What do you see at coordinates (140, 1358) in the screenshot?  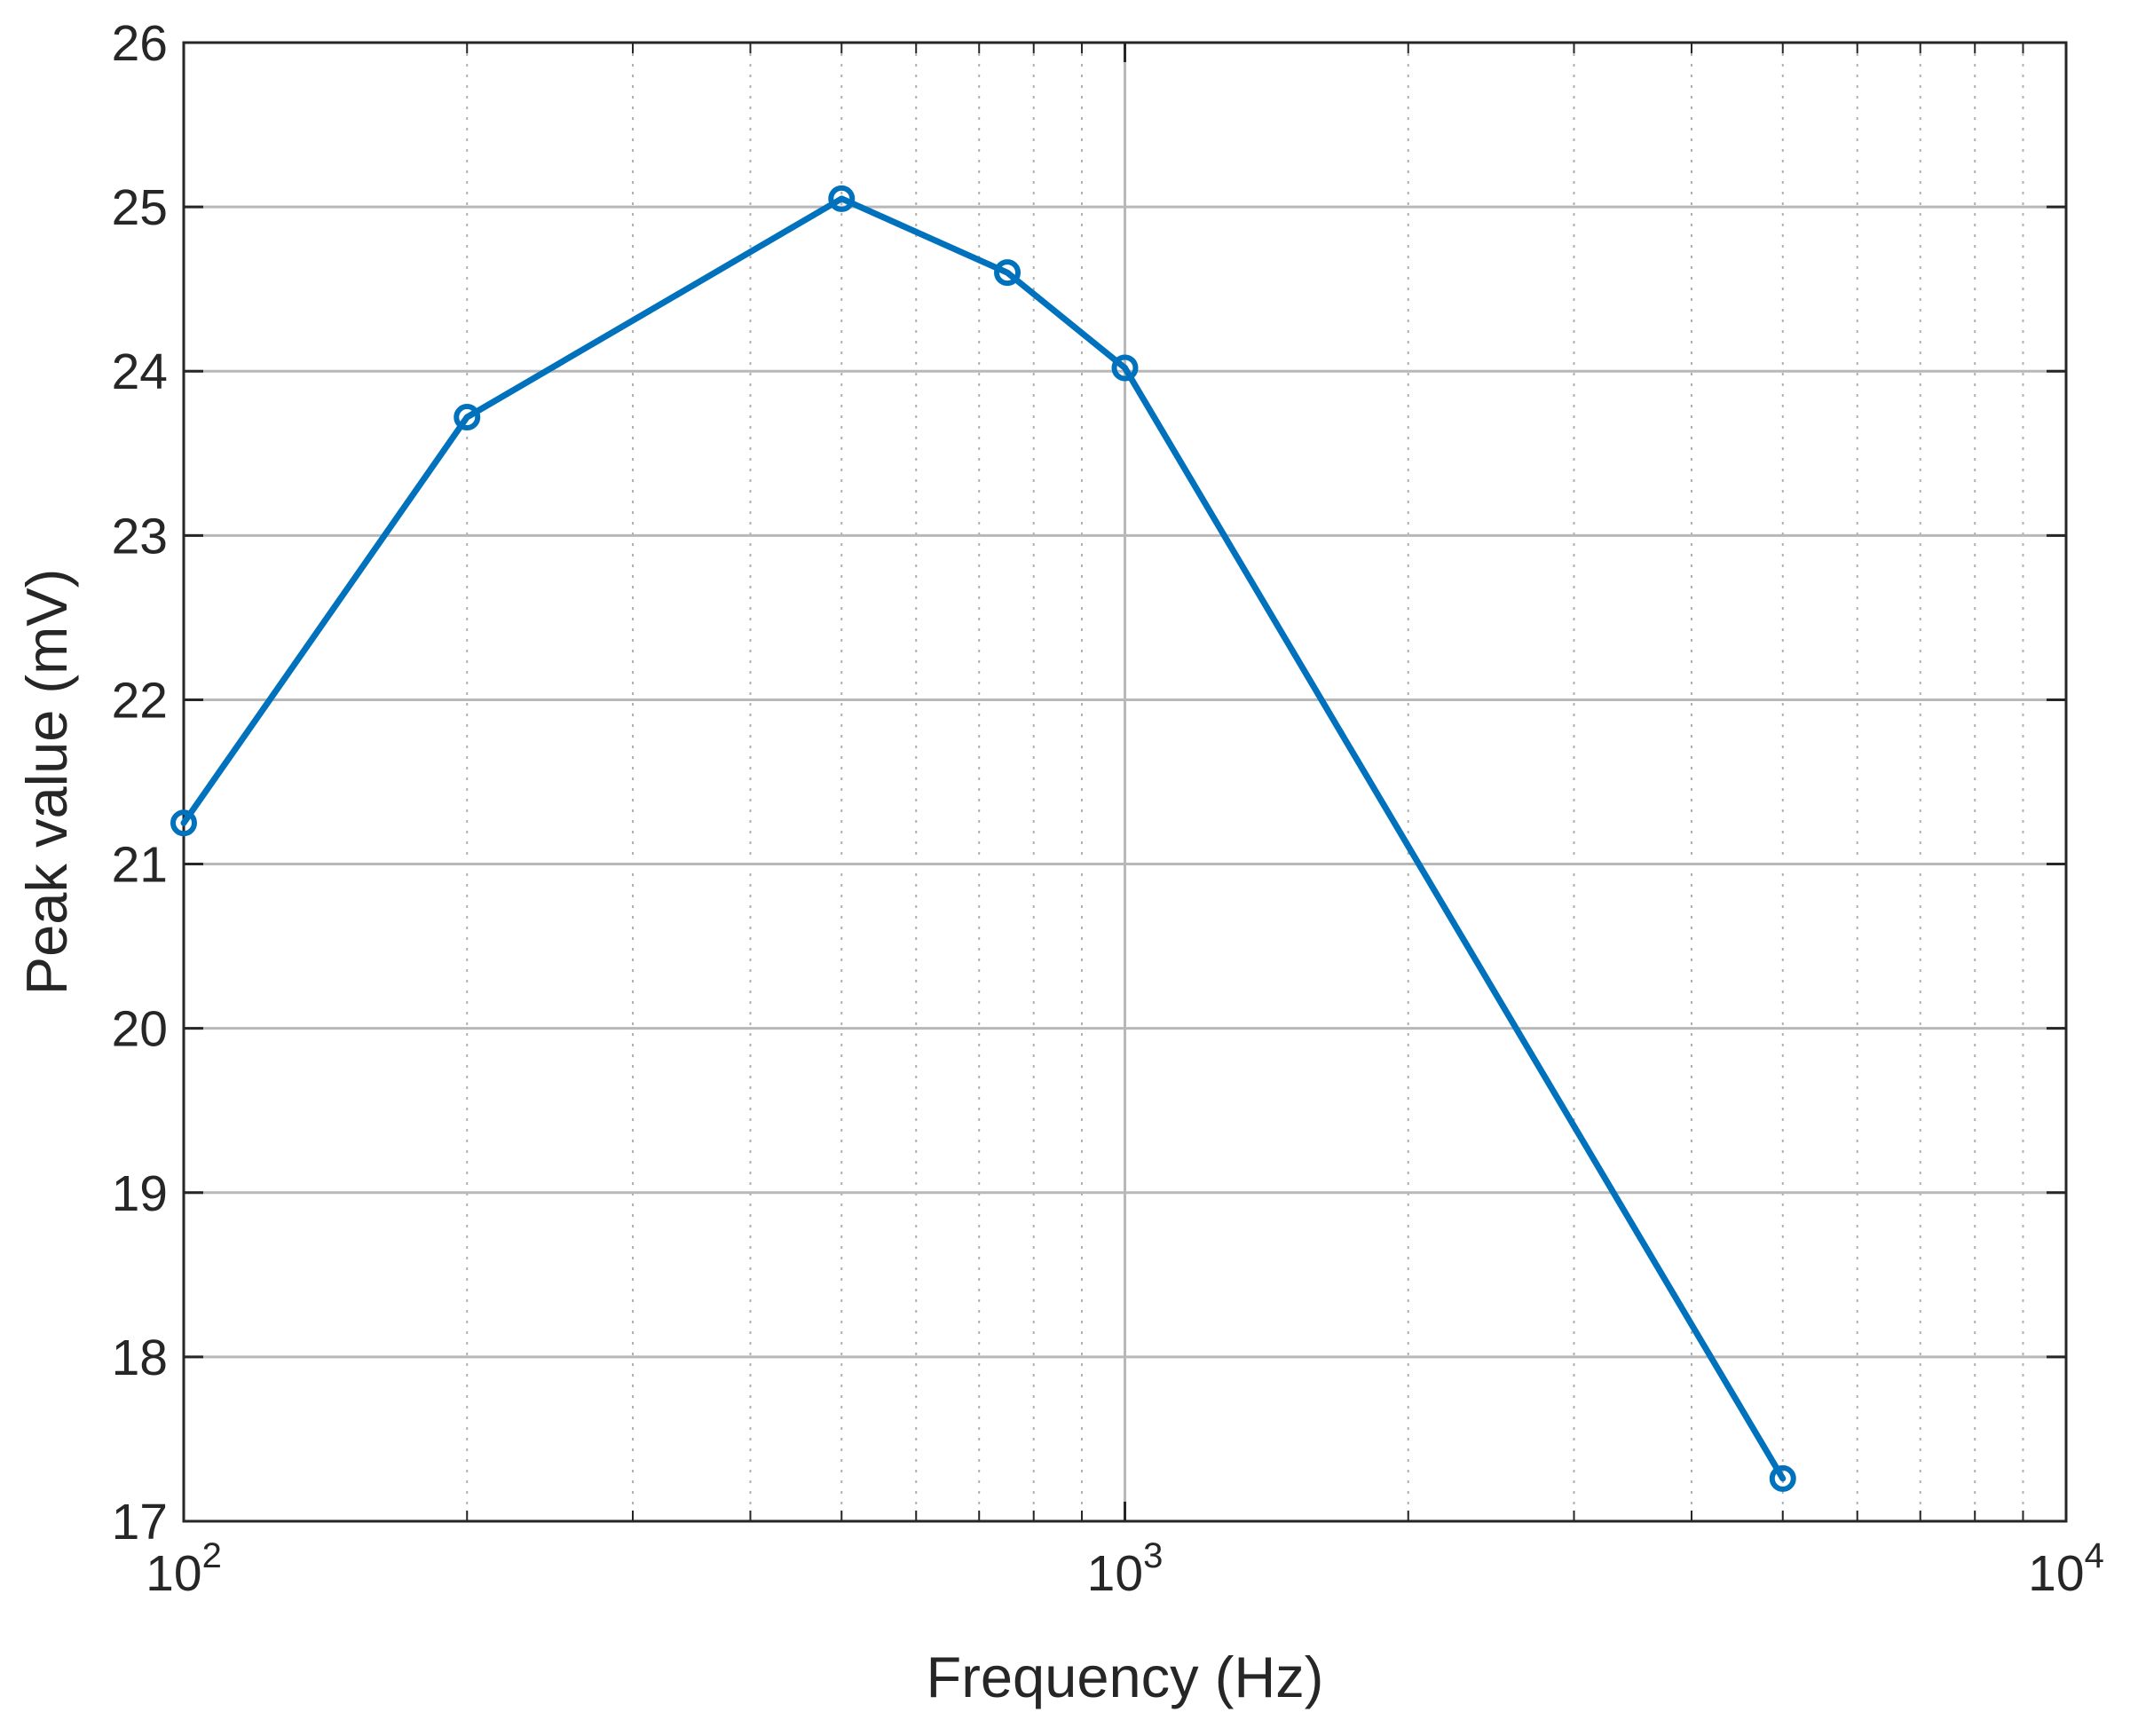 I see `y-tick-label: 18` at bounding box center [140, 1358].